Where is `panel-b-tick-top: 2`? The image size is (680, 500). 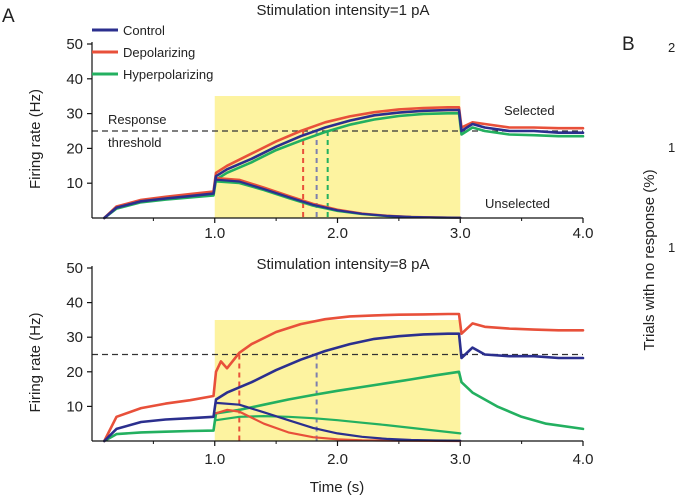 panel-b-tick-top: 2 is located at coordinates (671, 47).